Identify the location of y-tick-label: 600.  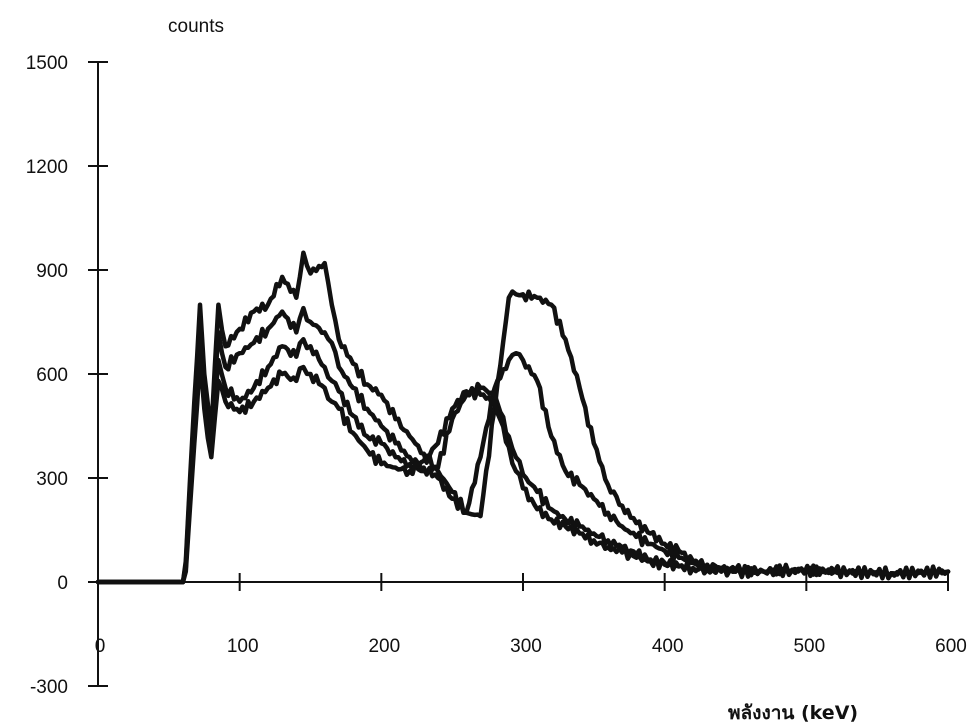
(52, 375).